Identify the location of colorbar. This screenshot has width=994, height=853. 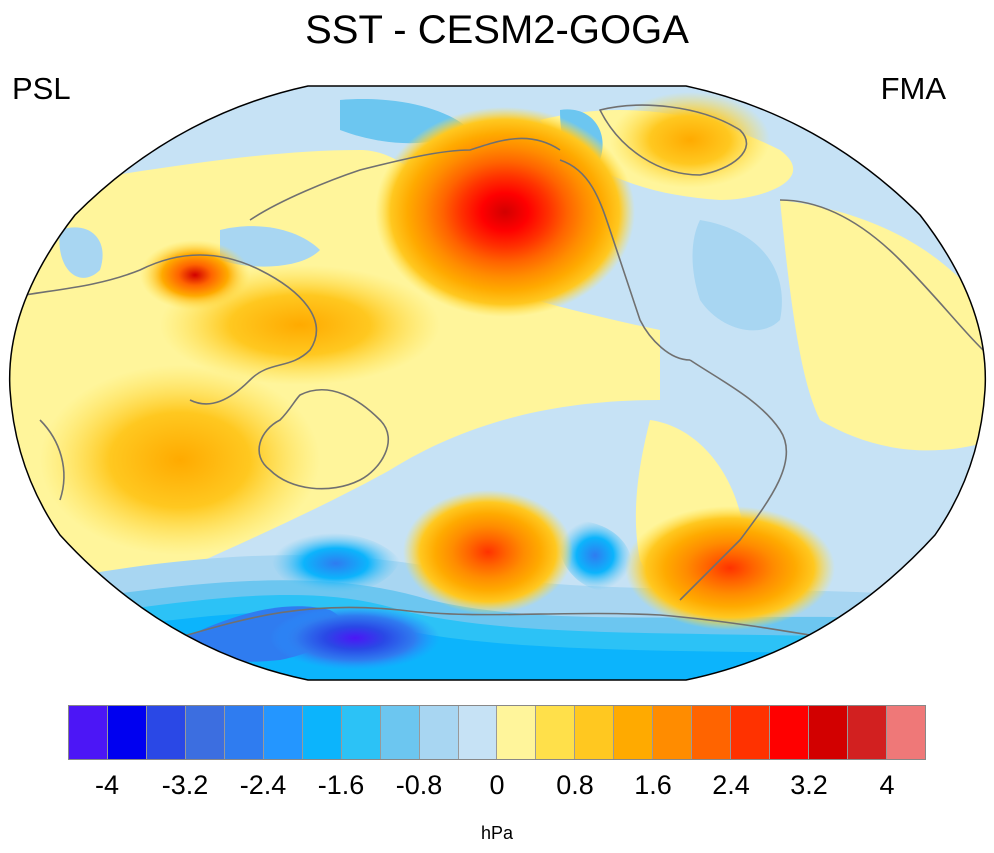
(497, 732).